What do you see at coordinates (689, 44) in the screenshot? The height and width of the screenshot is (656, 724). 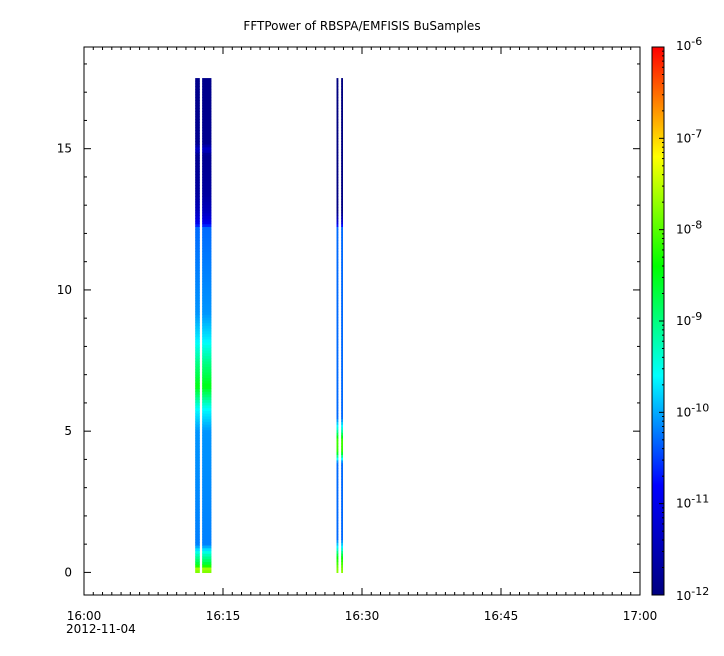 I see `colorbar-tick-label: 10-6` at bounding box center [689, 44].